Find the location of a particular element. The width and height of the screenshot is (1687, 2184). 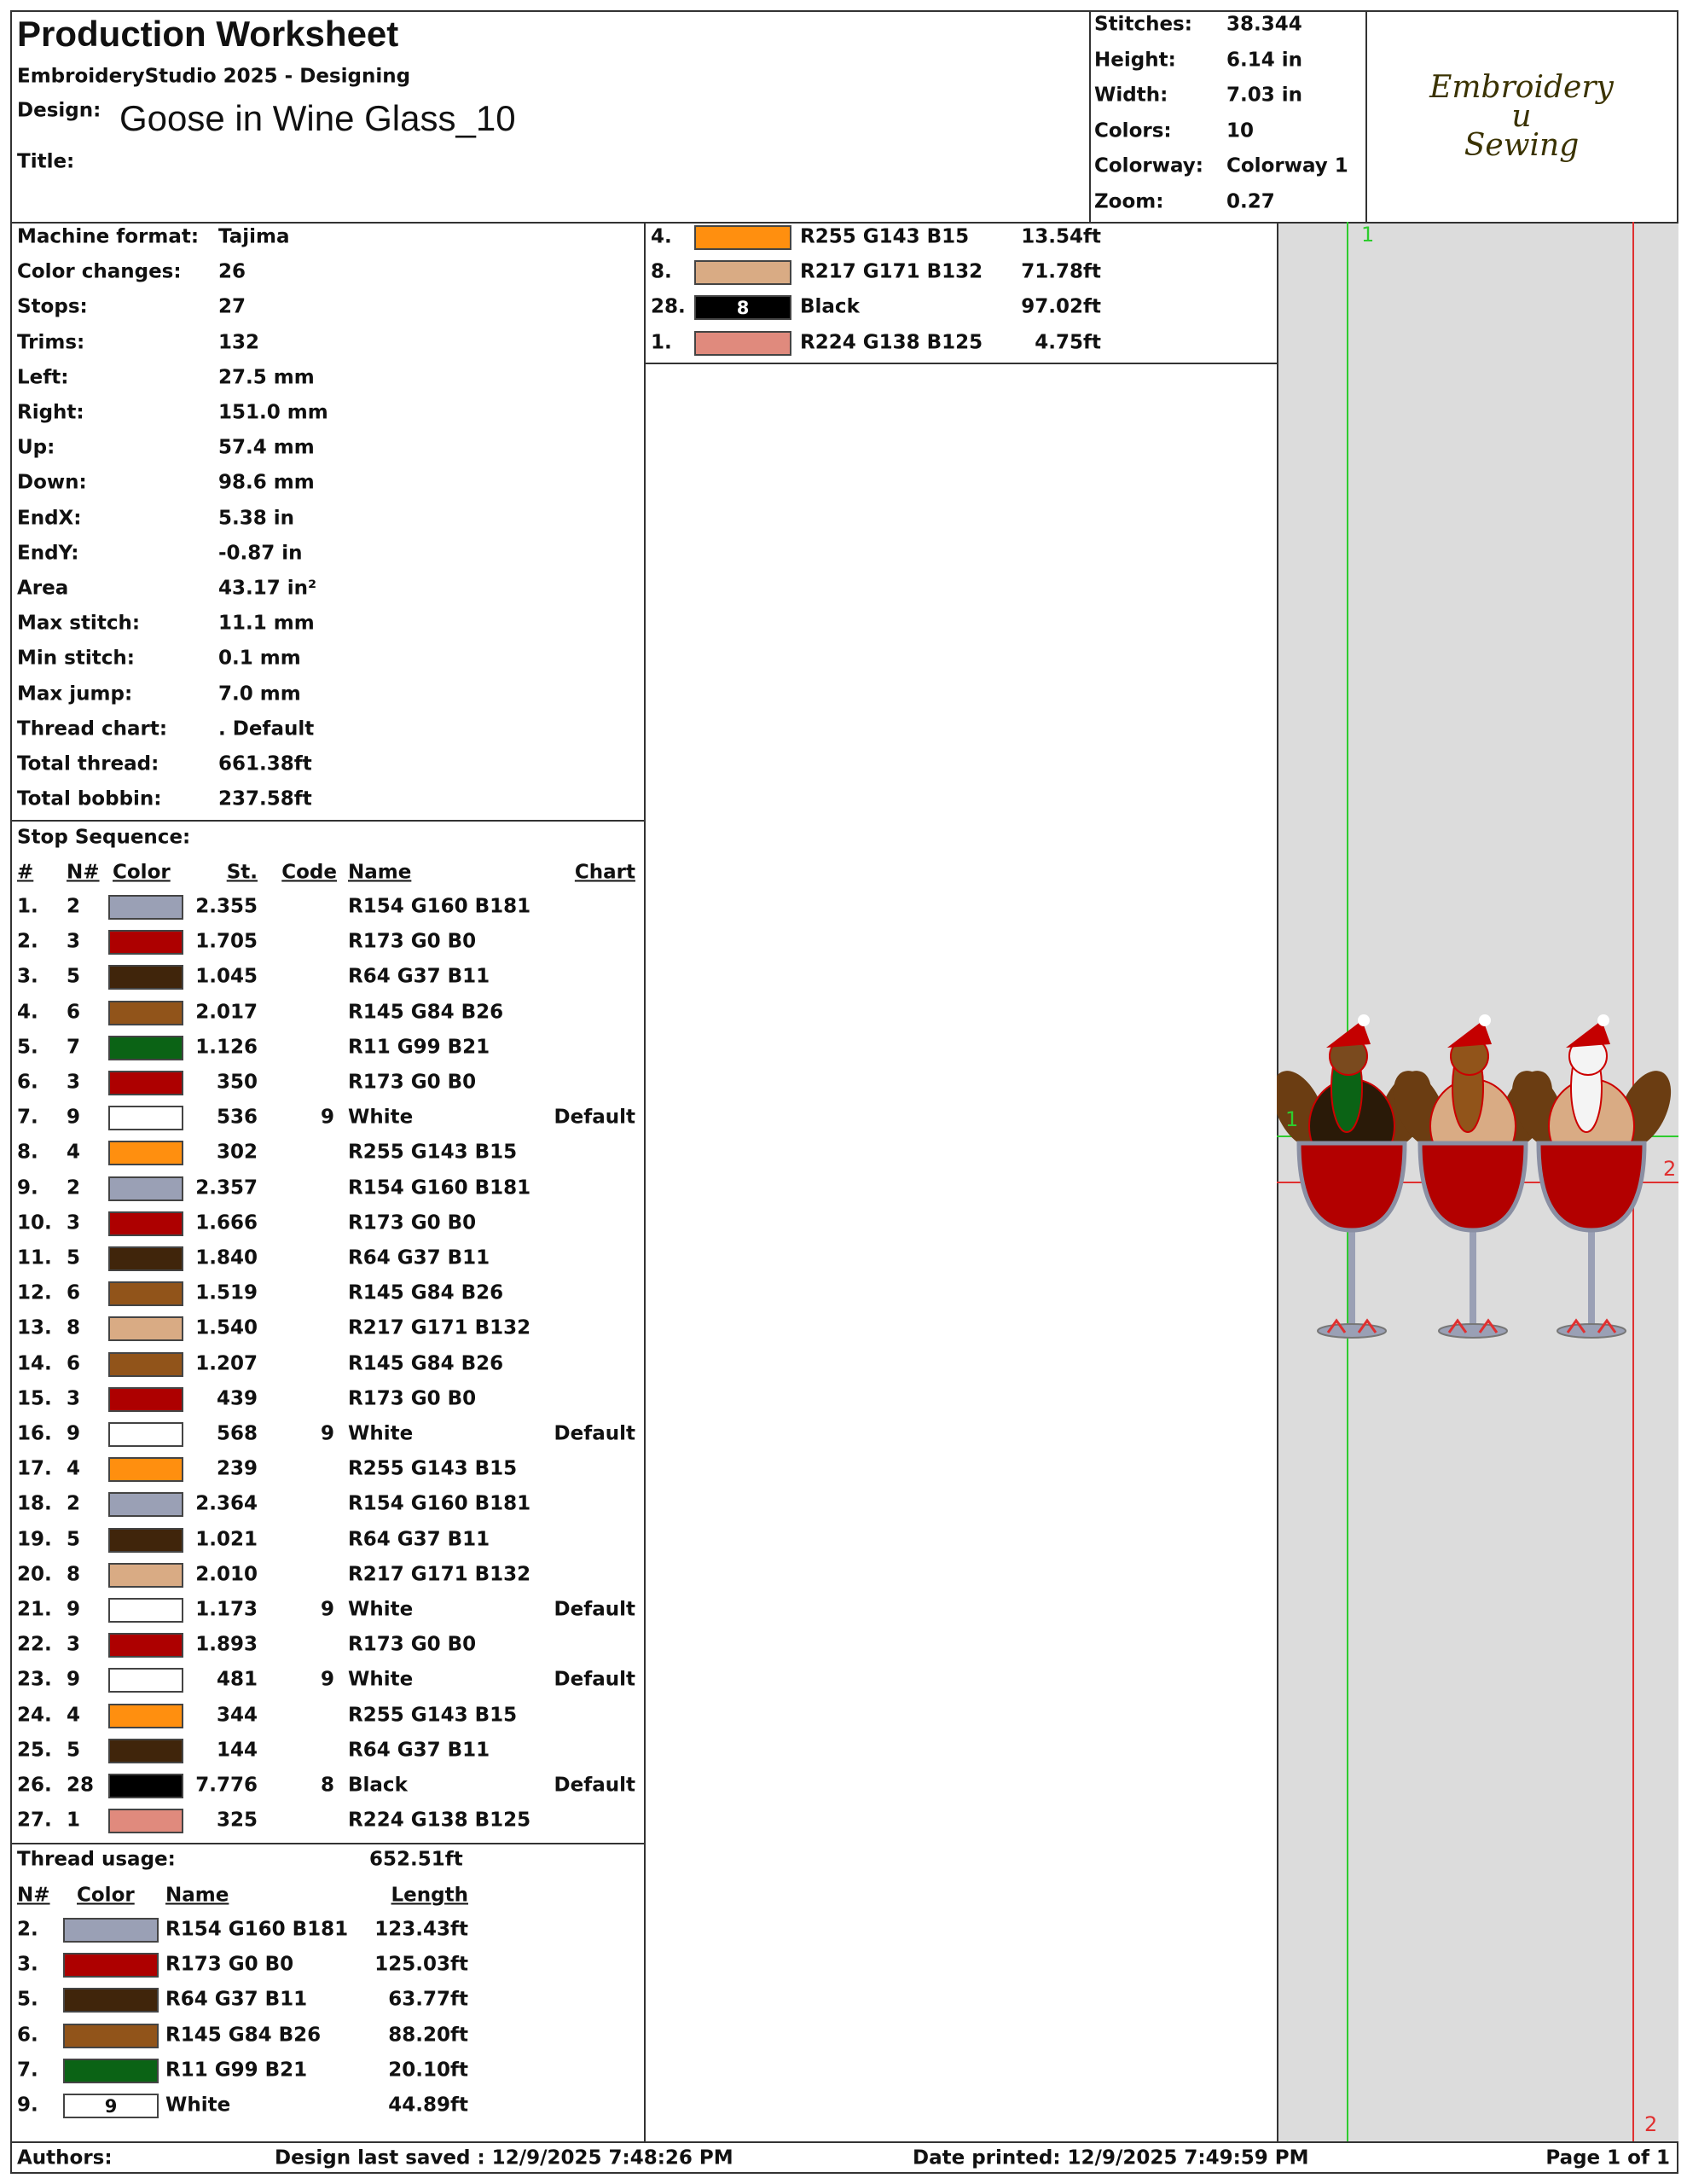

swatch-label: 9 is located at coordinates (111, 2106).